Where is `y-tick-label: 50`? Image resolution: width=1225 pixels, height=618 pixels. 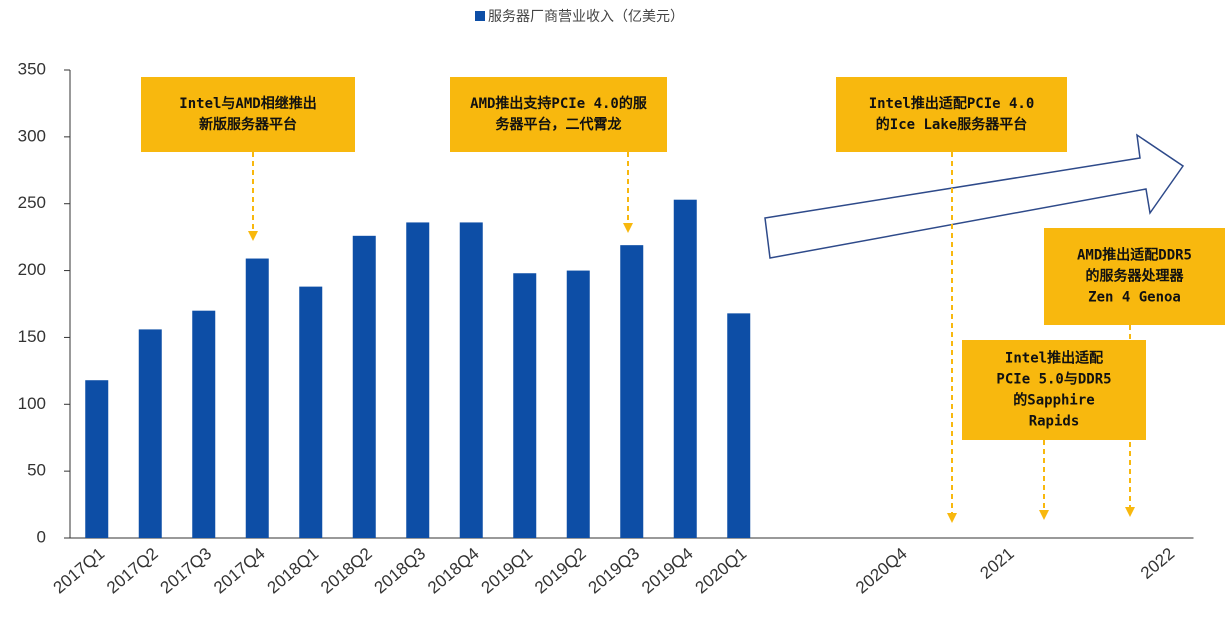 y-tick-label: 50 is located at coordinates (36, 470).